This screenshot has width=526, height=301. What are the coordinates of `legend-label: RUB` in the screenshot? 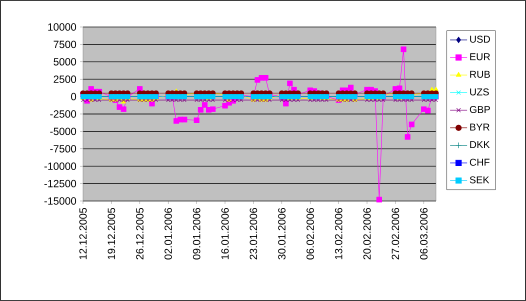 It's located at (480, 74).